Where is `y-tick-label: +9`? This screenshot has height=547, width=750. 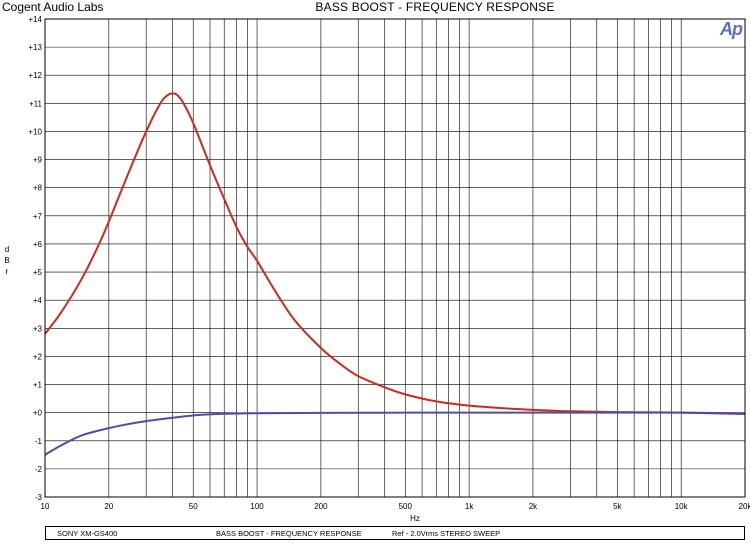
y-tick-label: +9 is located at coordinates (38, 160).